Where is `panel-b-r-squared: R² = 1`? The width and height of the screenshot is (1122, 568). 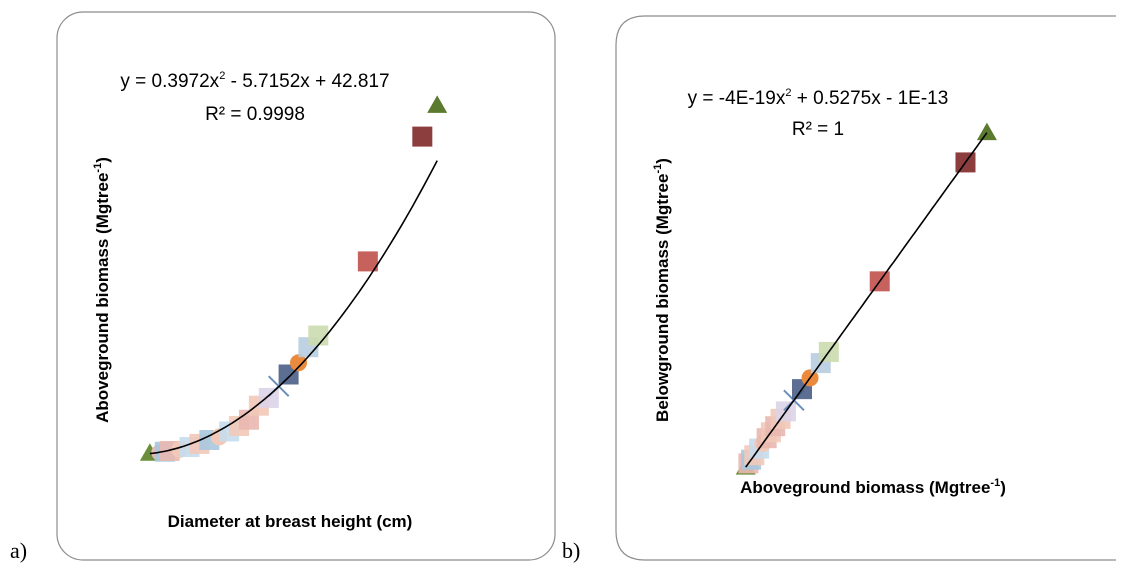 panel-b-r-squared: R² = 1 is located at coordinates (818, 129).